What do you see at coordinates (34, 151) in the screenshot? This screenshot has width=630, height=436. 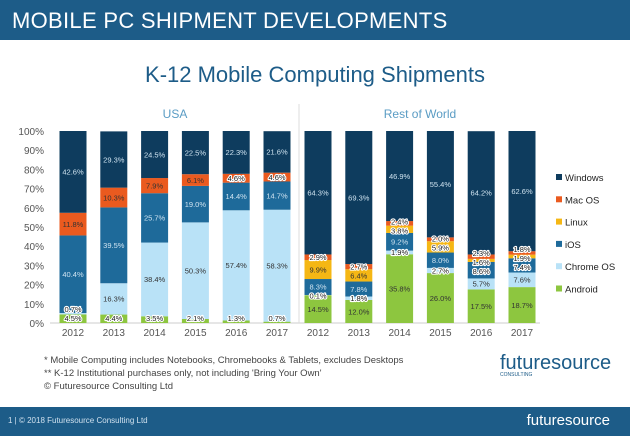 I see `y-tick-label: 90%` at bounding box center [34, 151].